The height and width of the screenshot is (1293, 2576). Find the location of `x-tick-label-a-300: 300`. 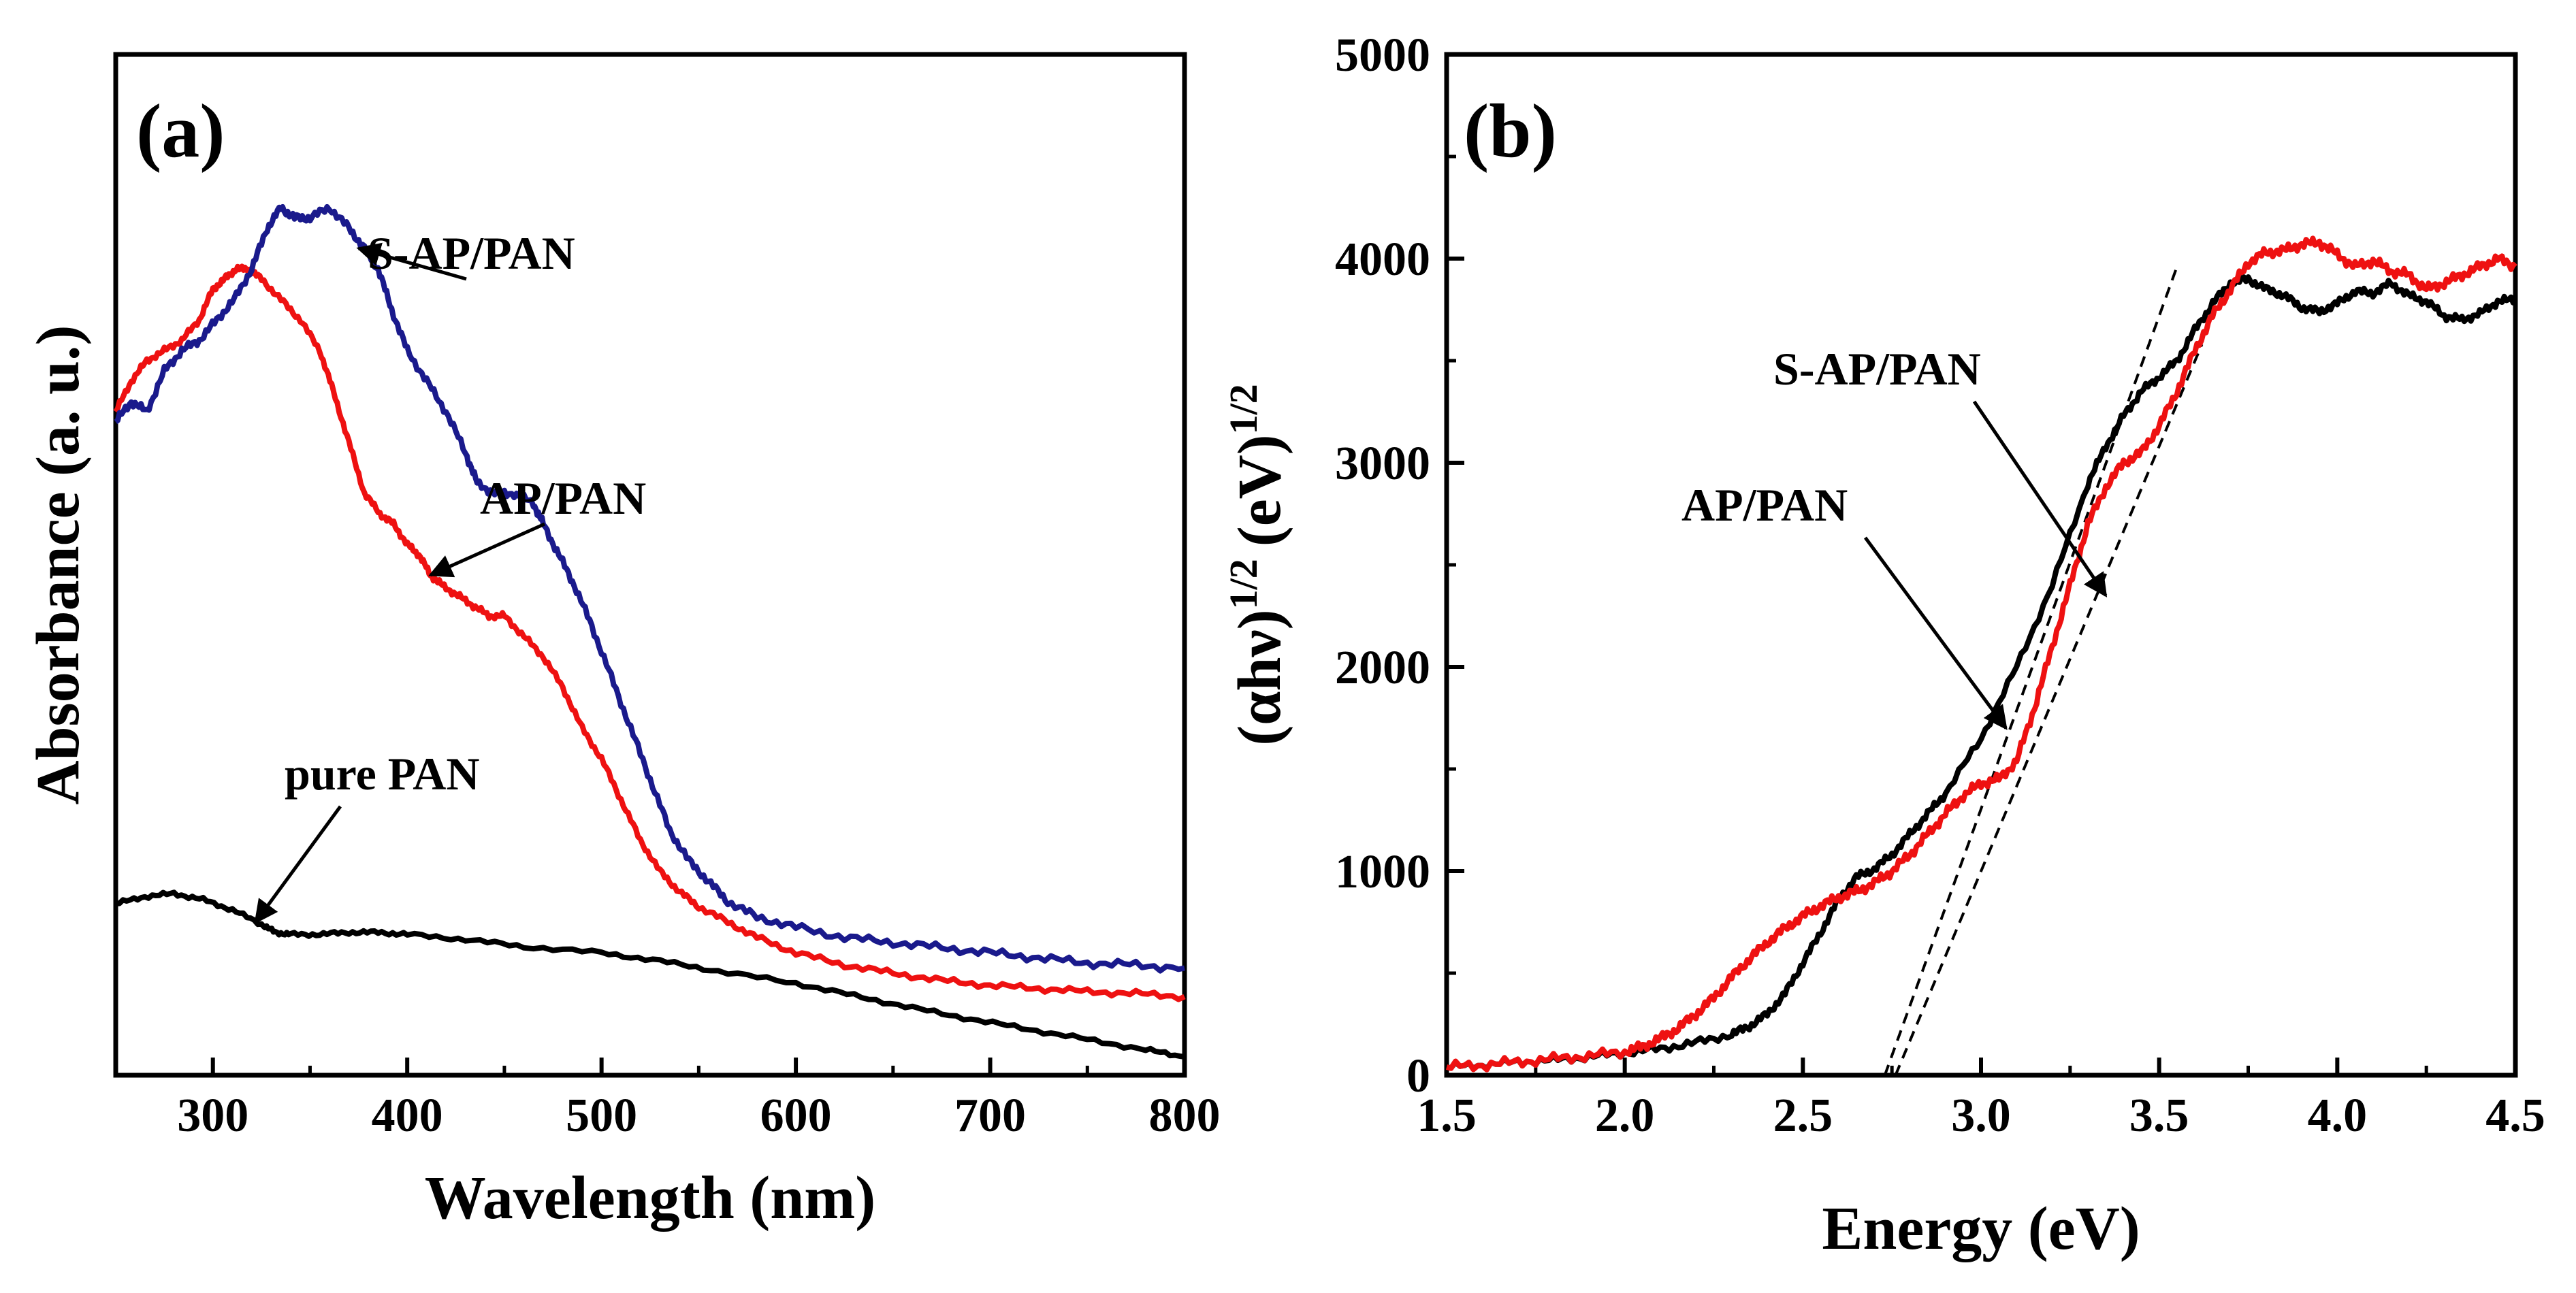

x-tick-label-a-300: 300 is located at coordinates (213, 1116).